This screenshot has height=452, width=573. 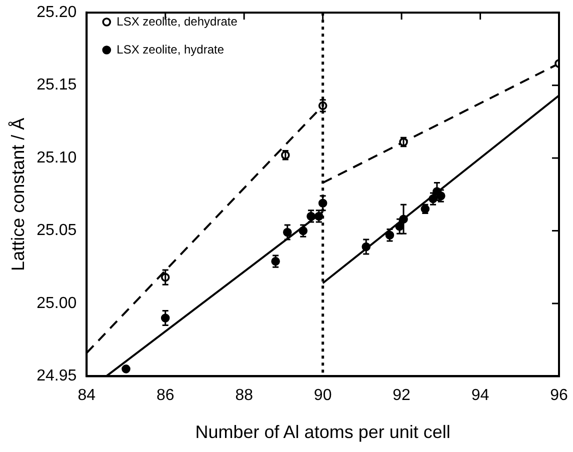 What do you see at coordinates (177, 21) in the screenshot?
I see `legend-label: LSX zeolite, dehydrate` at bounding box center [177, 21].